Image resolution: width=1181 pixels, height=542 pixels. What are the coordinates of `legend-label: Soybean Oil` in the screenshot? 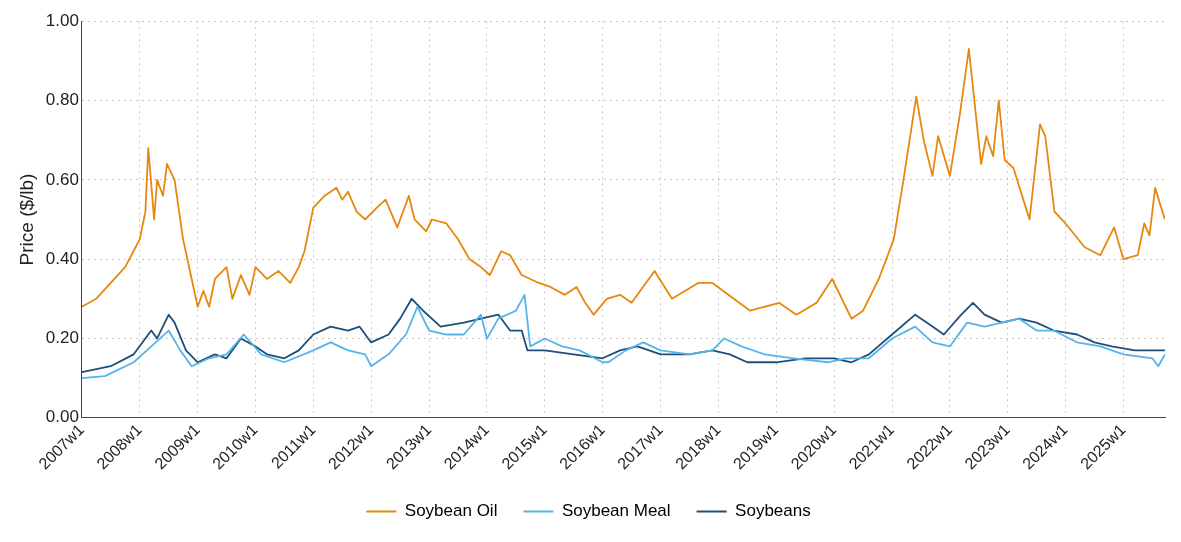 It's located at (451, 511).